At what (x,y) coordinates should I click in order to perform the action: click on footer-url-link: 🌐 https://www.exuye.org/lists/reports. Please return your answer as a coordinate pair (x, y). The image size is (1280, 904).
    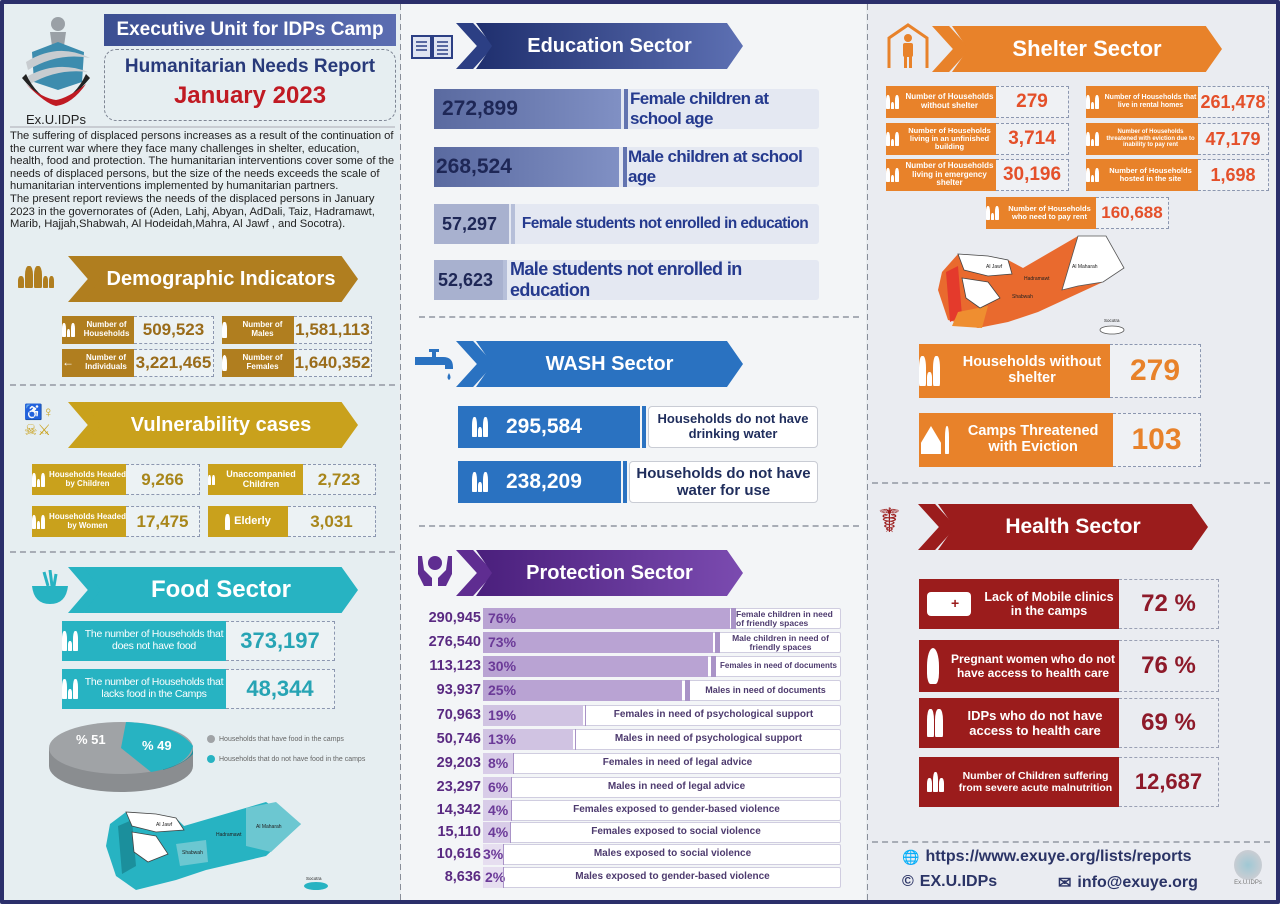
    Looking at the image, I should click on (1047, 856).